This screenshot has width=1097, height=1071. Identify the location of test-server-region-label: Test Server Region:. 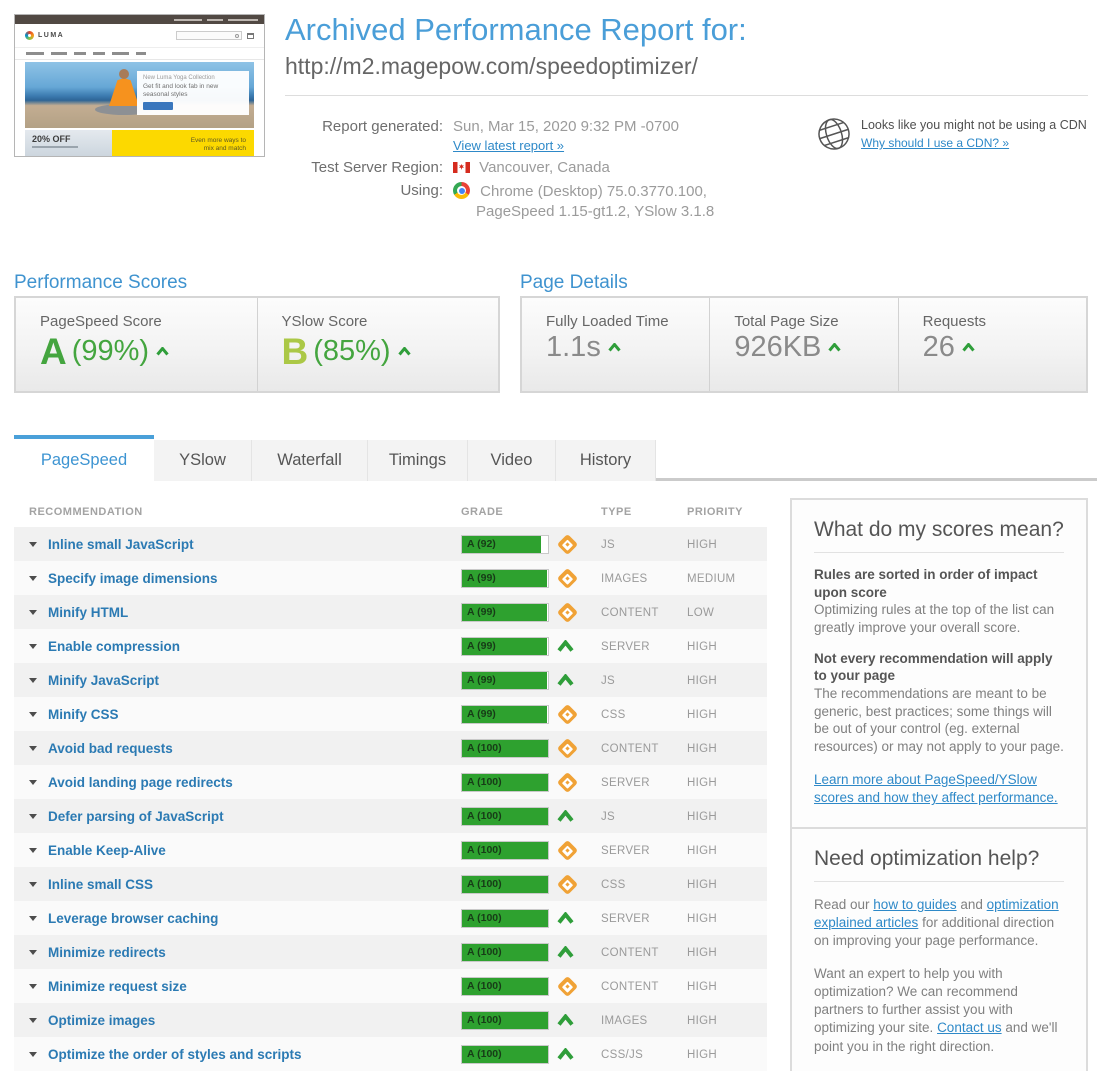
(377, 167).